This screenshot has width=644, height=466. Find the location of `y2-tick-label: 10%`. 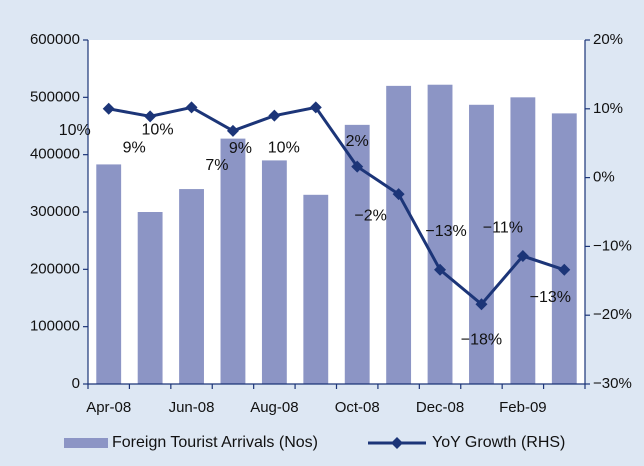

y2-tick-label: 10% is located at coordinates (608, 108).